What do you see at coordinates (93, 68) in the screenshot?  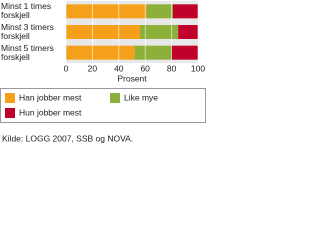 I see `x-tick-label: 20` at bounding box center [93, 68].